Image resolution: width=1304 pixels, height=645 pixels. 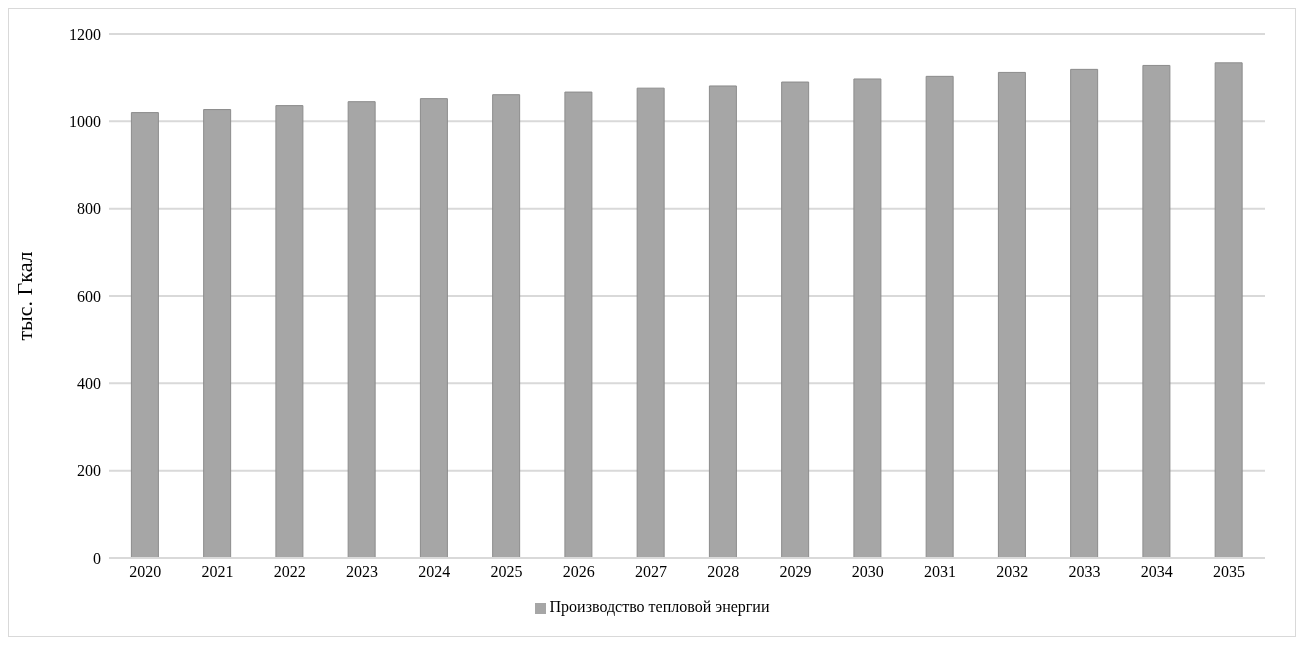 I want to click on x-tick-label: 2034, so click(x=1156, y=572).